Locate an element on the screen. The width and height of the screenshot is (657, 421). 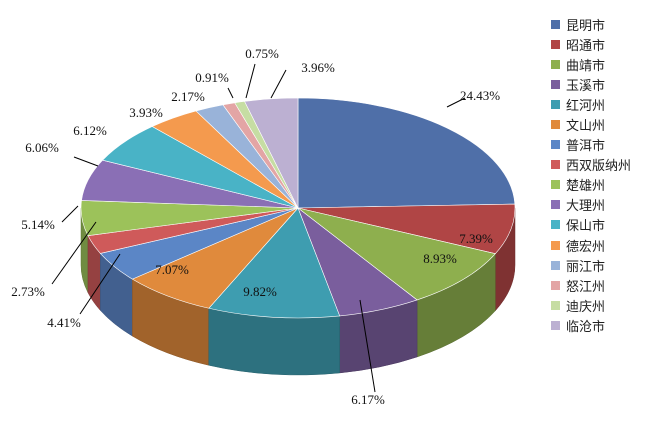
legend-label: 保山市 is located at coordinates (586, 227).